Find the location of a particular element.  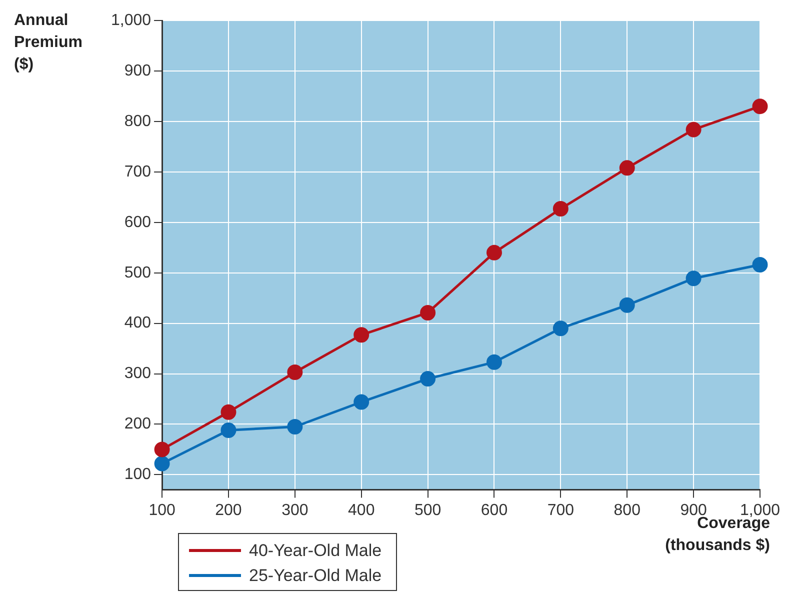

x-tick-label: 400 is located at coordinates (361, 510).